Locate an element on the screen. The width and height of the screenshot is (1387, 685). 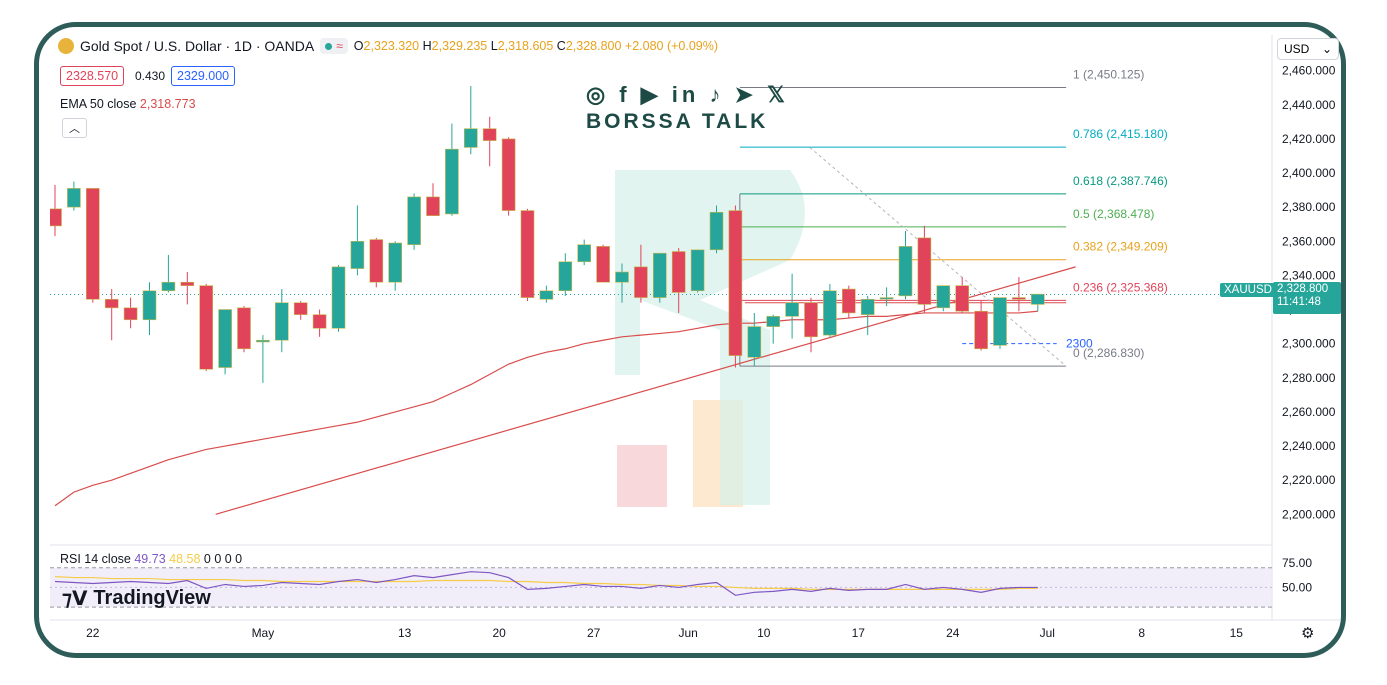
tradingview-icon: ⁊𝗩 is located at coordinates (75, 599).